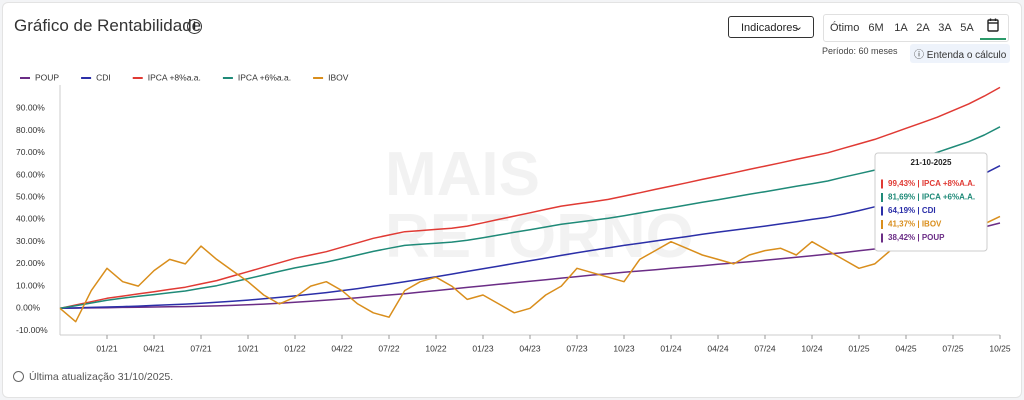 This screenshot has width=1024, height=400. I want to click on x-tick-label: 01/22, so click(295, 348).